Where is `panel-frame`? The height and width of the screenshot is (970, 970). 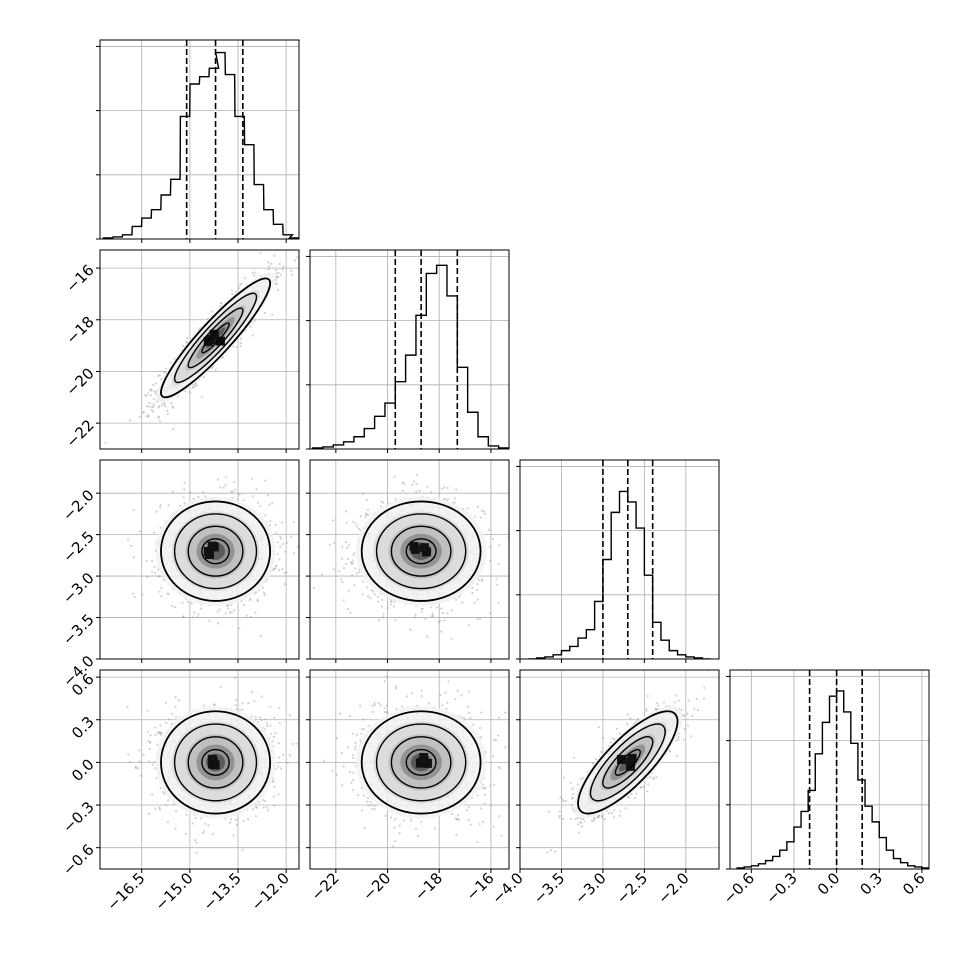 panel-frame is located at coordinates (199, 349).